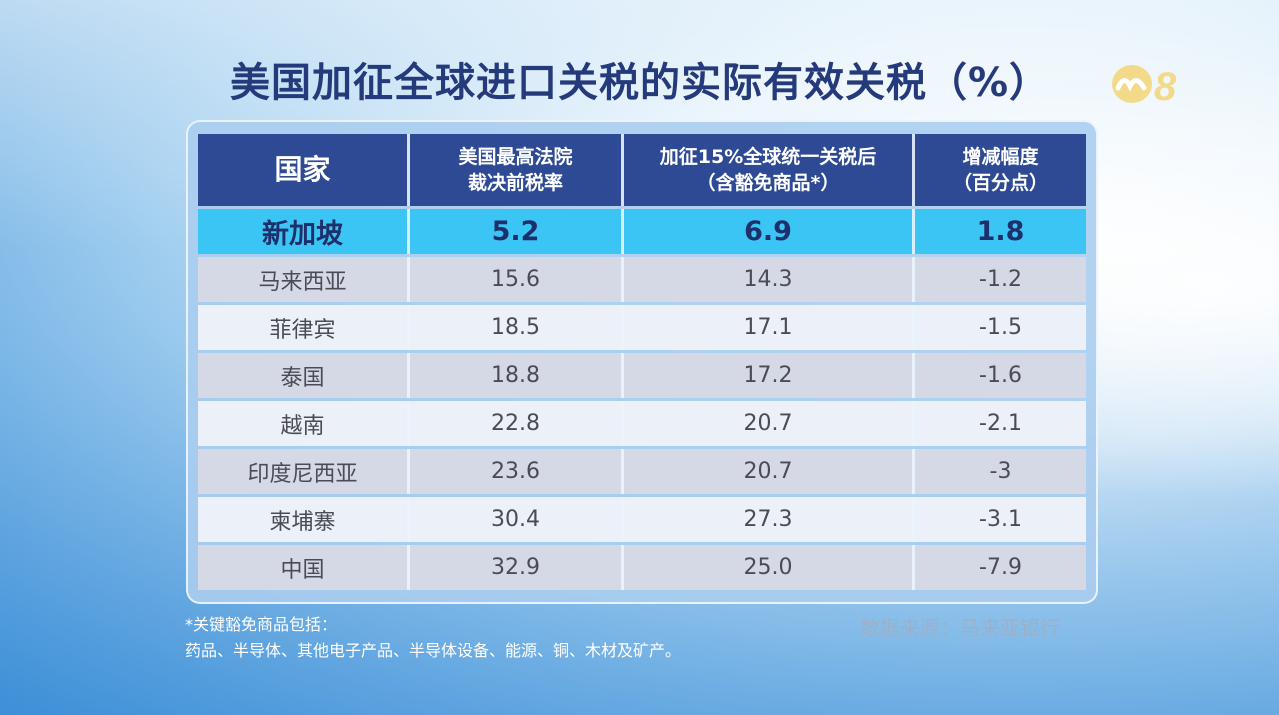 This screenshot has height=715, width=1279. Describe the element at coordinates (517, 519) in the screenshot. I see `cell-before: 30.4` at that location.